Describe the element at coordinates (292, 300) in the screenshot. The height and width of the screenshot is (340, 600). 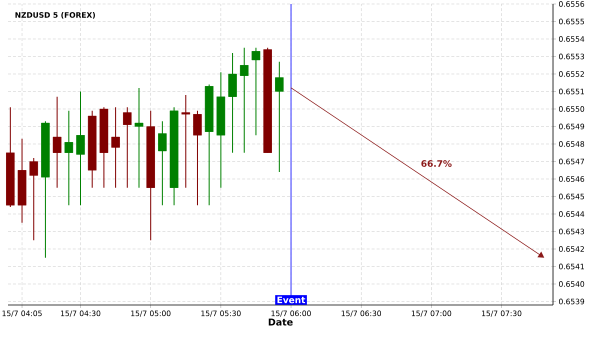
I see `ref-line-label: Event` at that location.